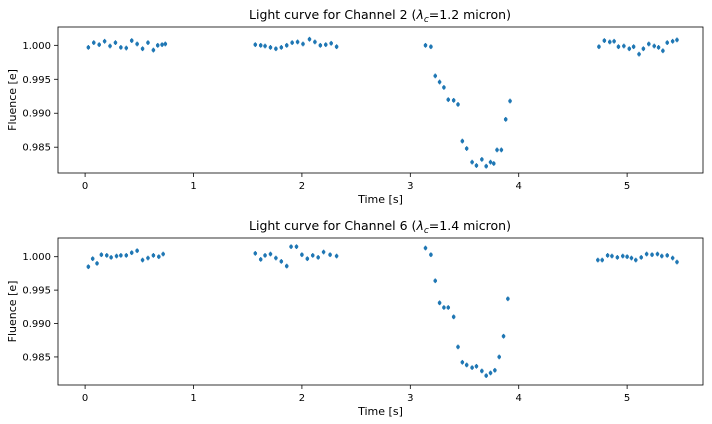  What do you see at coordinates (36, 80) in the screenshot?
I see `y-tick-label: 0.995` at bounding box center [36, 80].